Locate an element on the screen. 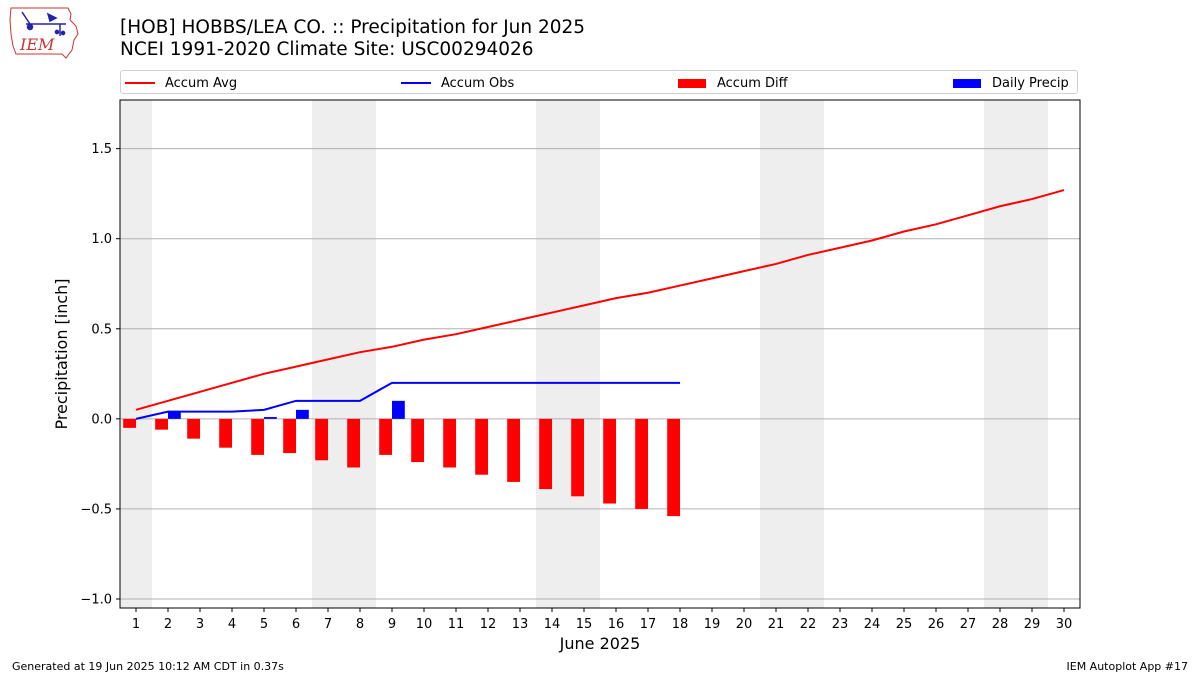 The image size is (1200, 675). x-tick-label-9: 9 is located at coordinates (392, 624).